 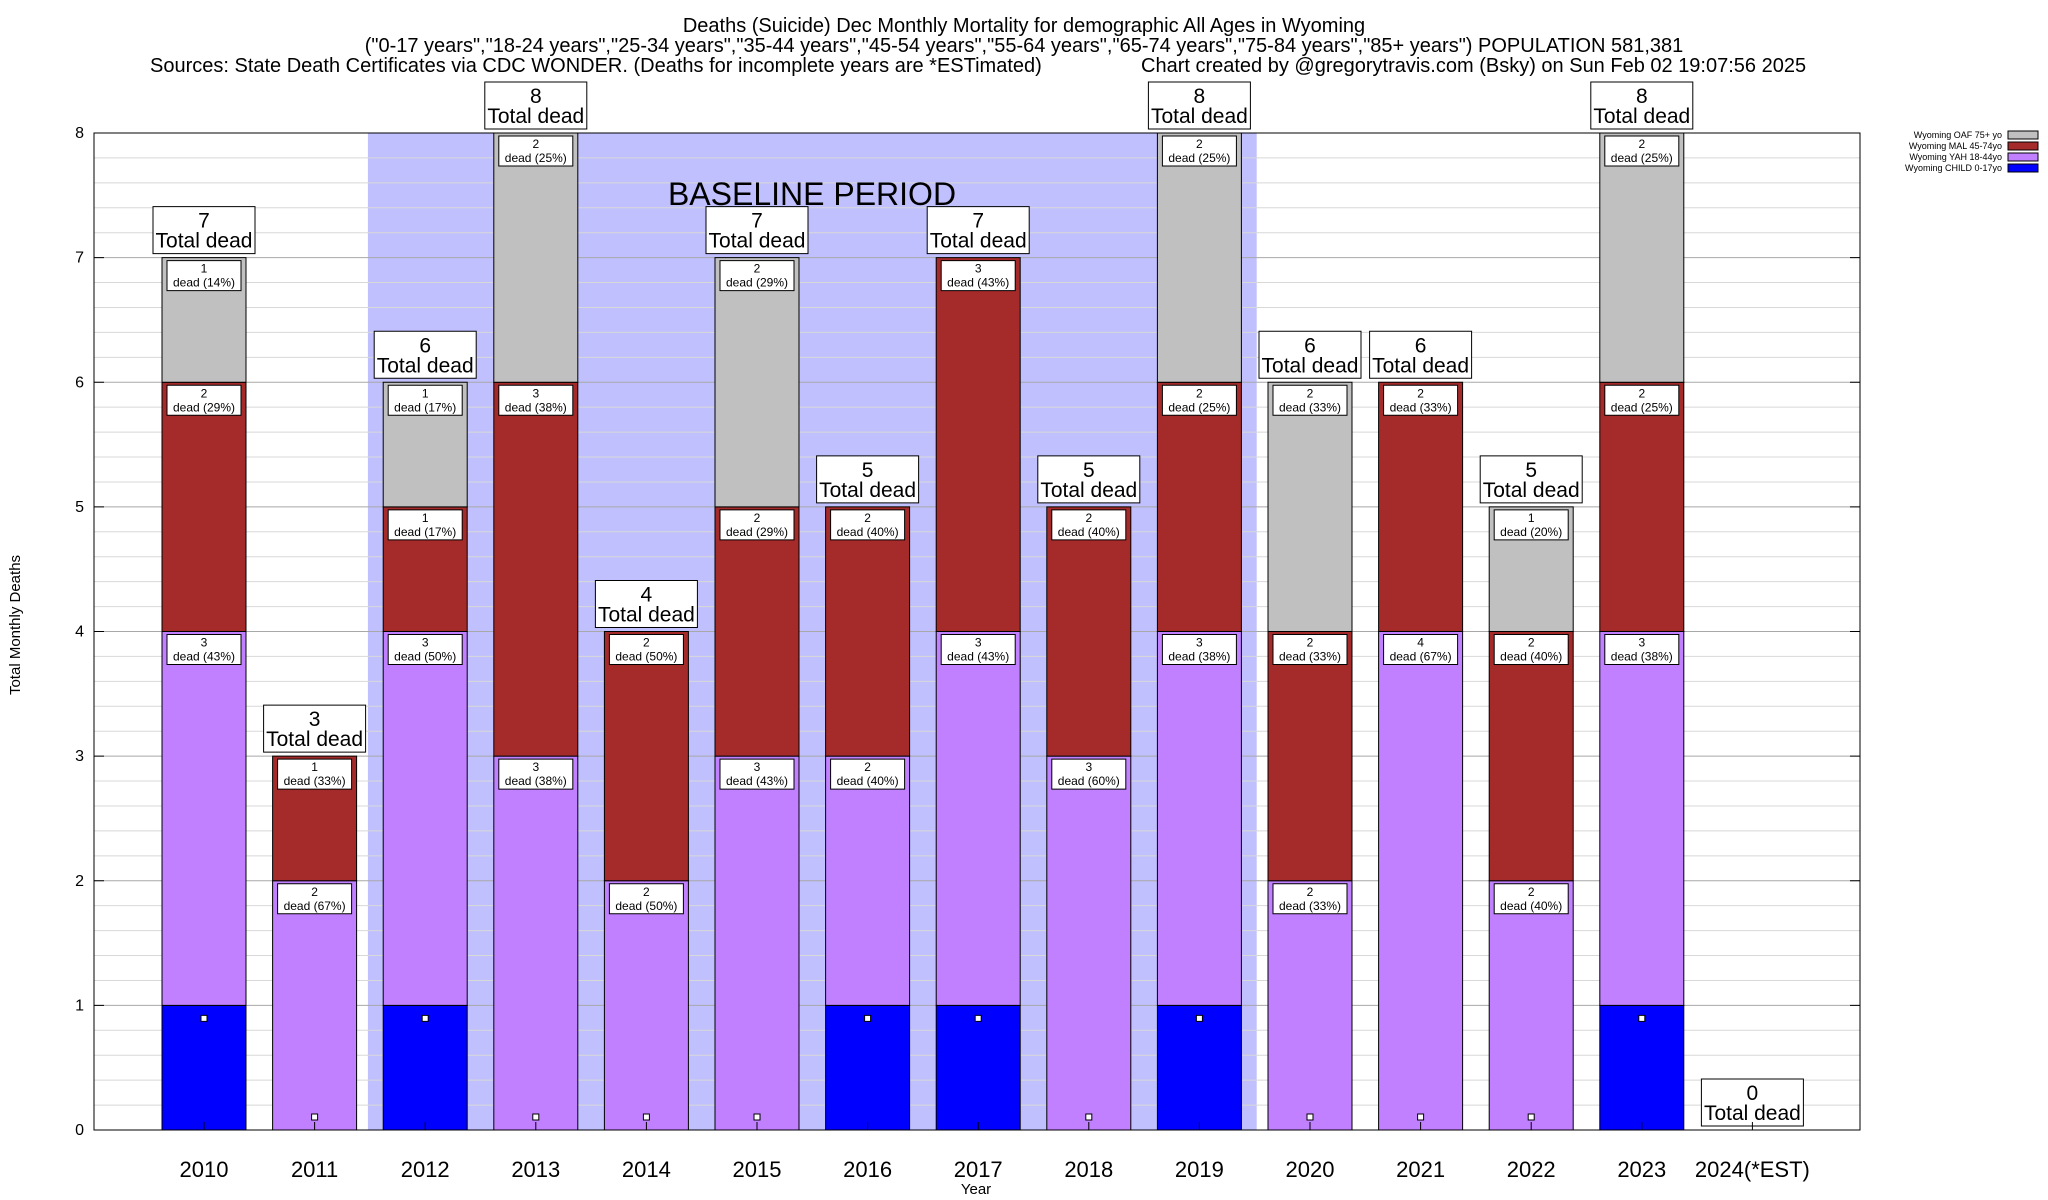 What do you see at coordinates (425, 1169) in the screenshot?
I see `x-tick-label: 2012` at bounding box center [425, 1169].